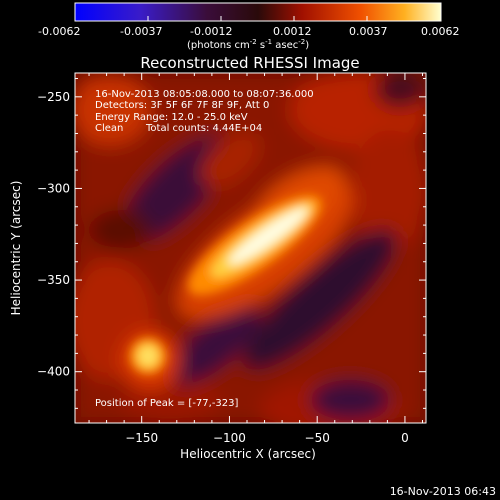 The height and width of the screenshot is (500, 500). What do you see at coordinates (171, 117) in the screenshot?
I see `annotation-energy: Energy Range: 12.0 - 25.0 keV` at bounding box center [171, 117].